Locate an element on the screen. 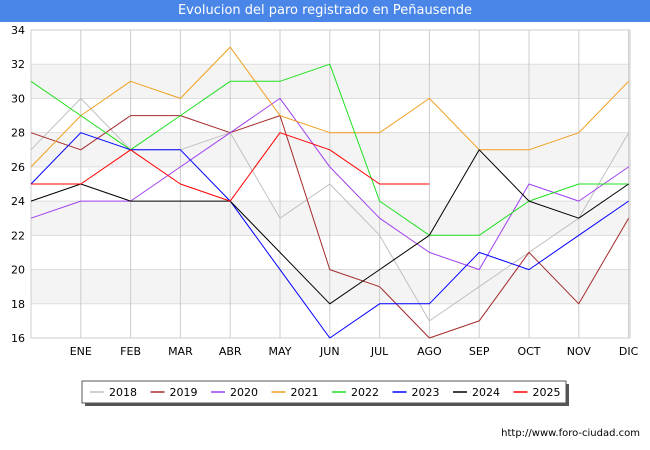  x-tick-label: OCT is located at coordinates (528, 351).